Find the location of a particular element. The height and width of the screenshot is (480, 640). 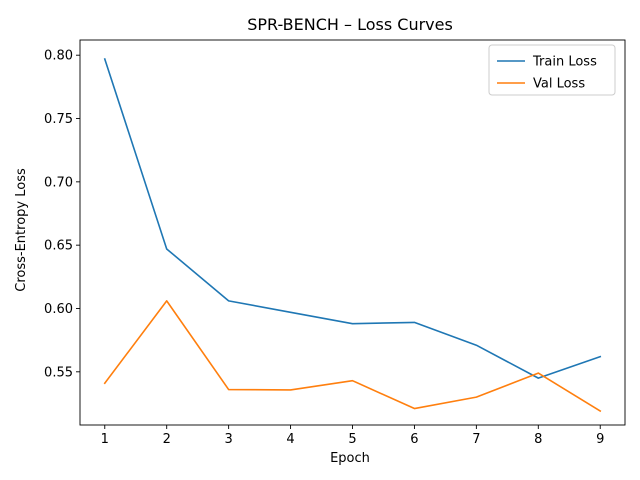

x-tick-label: 4 is located at coordinates (290, 439).